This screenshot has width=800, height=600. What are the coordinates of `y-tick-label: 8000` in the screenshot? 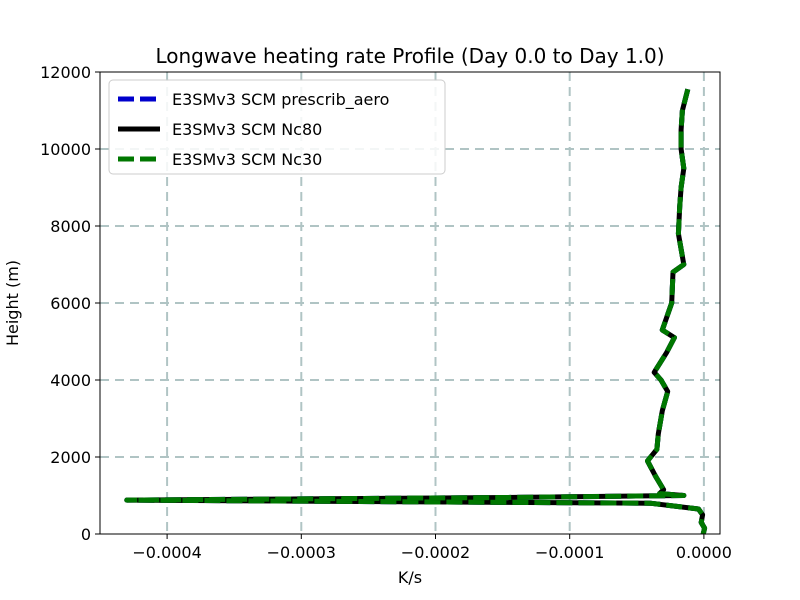 It's located at (70, 226).